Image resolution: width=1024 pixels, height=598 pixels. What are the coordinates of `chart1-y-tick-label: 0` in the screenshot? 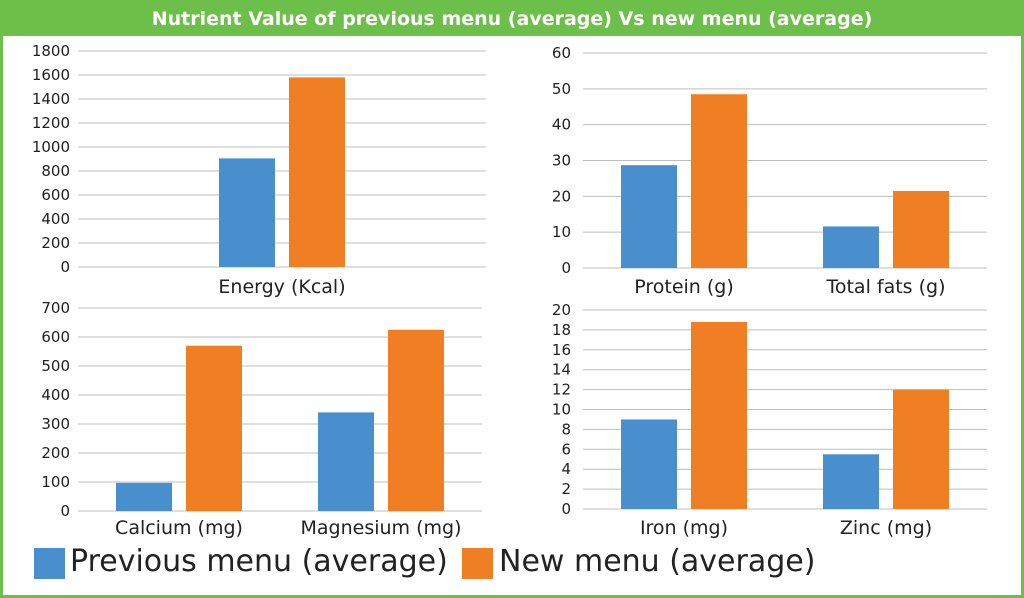 It's located at (65, 267).